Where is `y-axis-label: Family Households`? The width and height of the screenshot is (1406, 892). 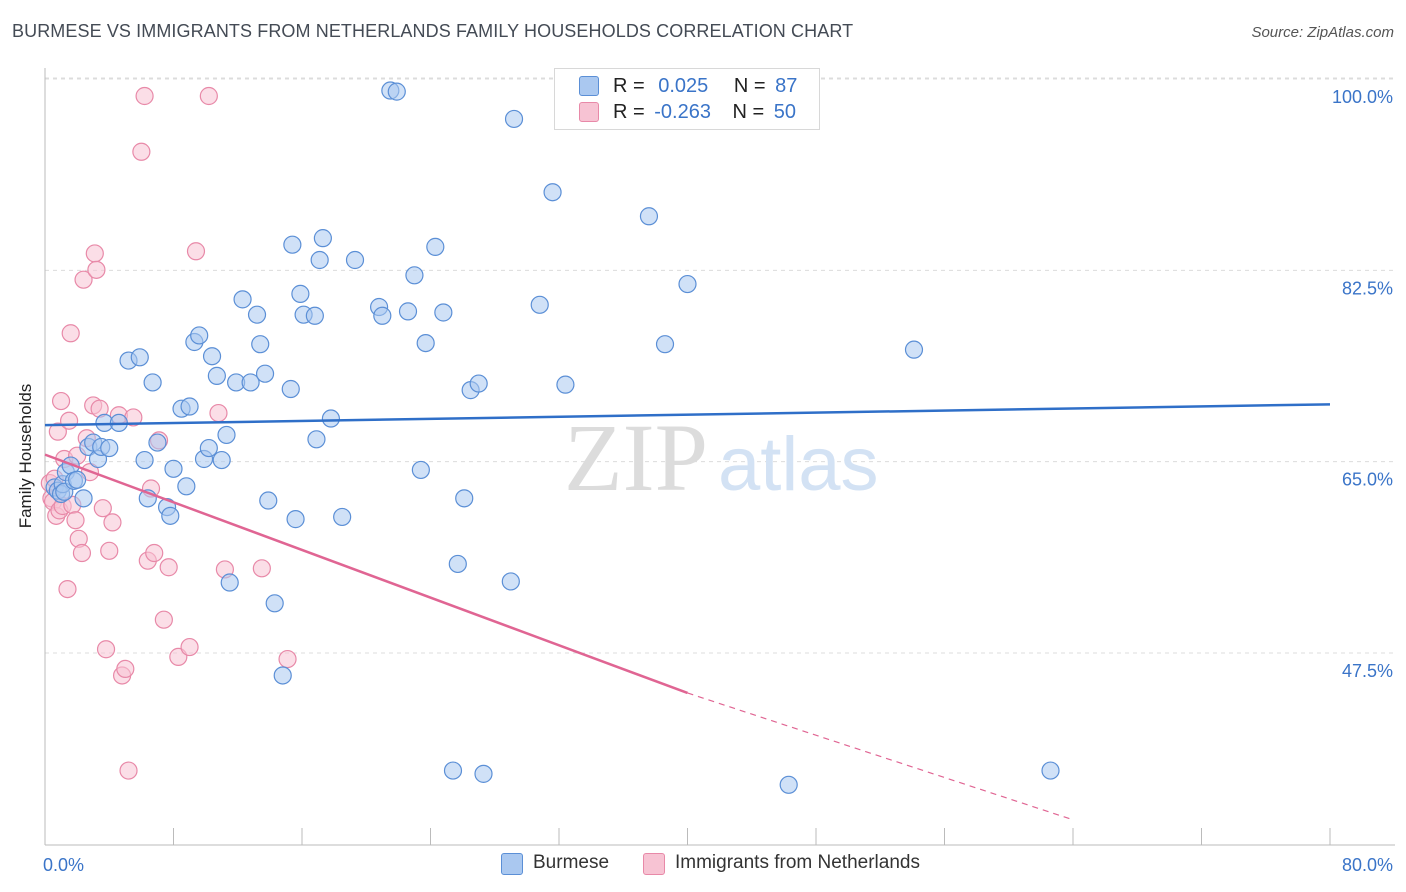 y-axis-label: Family Households is located at coordinates (25, 456).